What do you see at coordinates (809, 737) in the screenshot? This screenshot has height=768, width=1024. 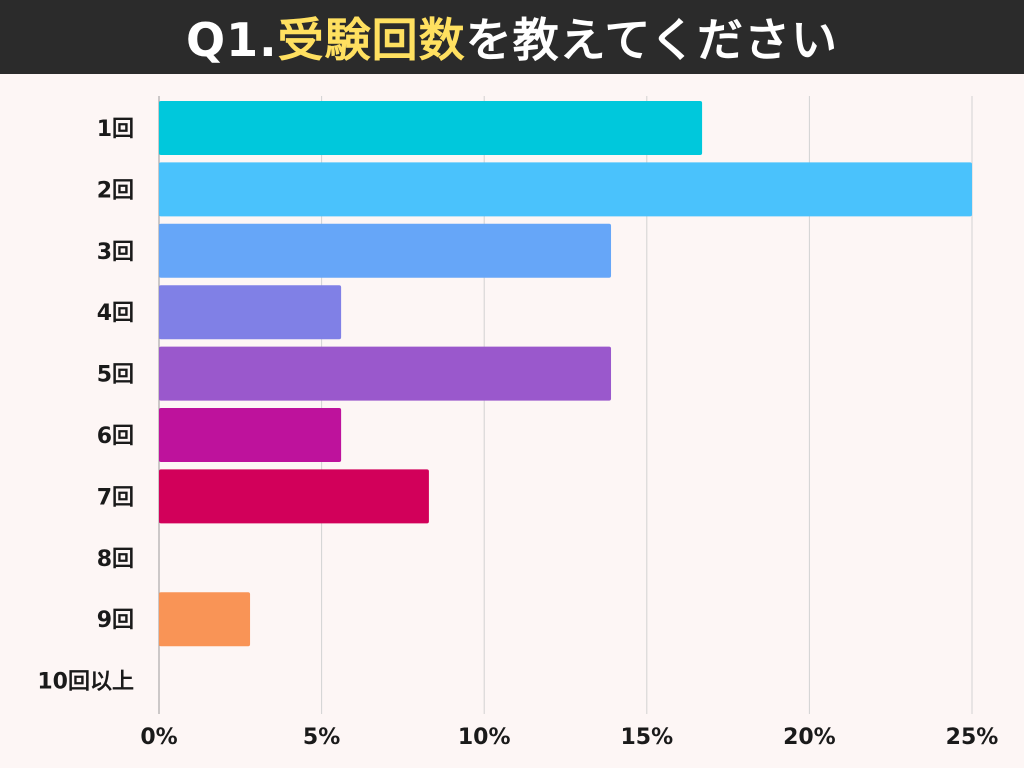 I see `x-tick-label: 20%` at bounding box center [809, 737].